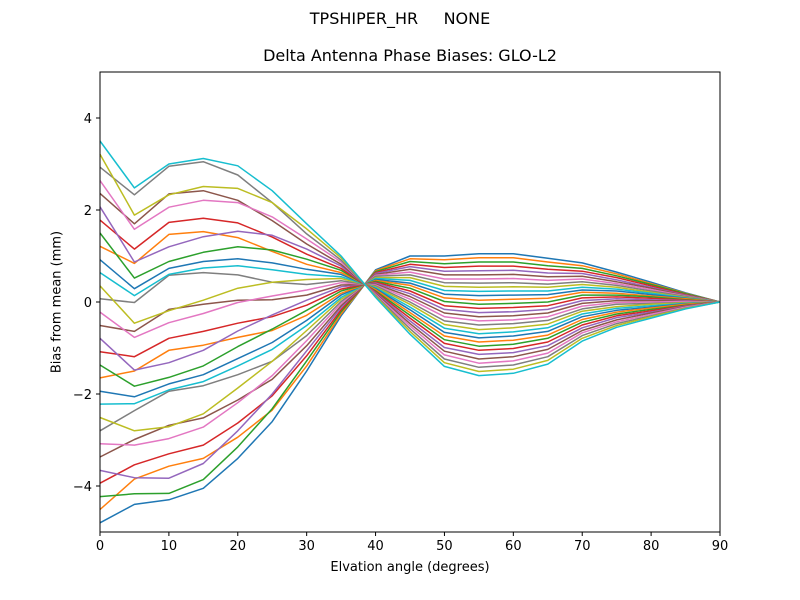 The width and height of the screenshot is (800, 600). I want to click on y-tick-label: 0, so click(88, 303).